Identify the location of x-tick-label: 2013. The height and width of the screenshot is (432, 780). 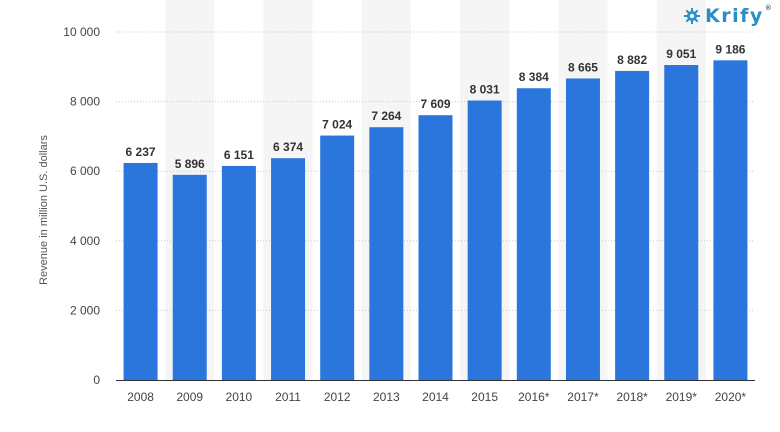
(386, 397).